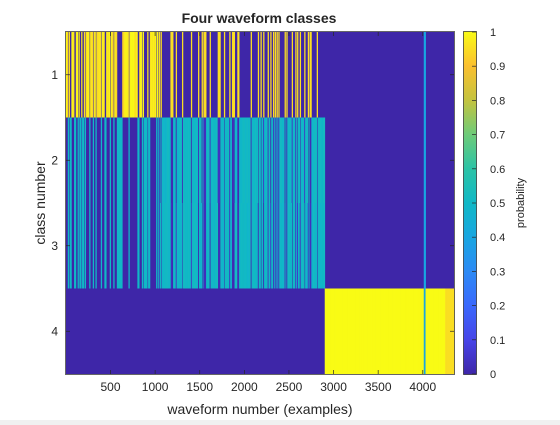 This screenshot has height=425, width=560. I want to click on colorbar, so click(470, 203).